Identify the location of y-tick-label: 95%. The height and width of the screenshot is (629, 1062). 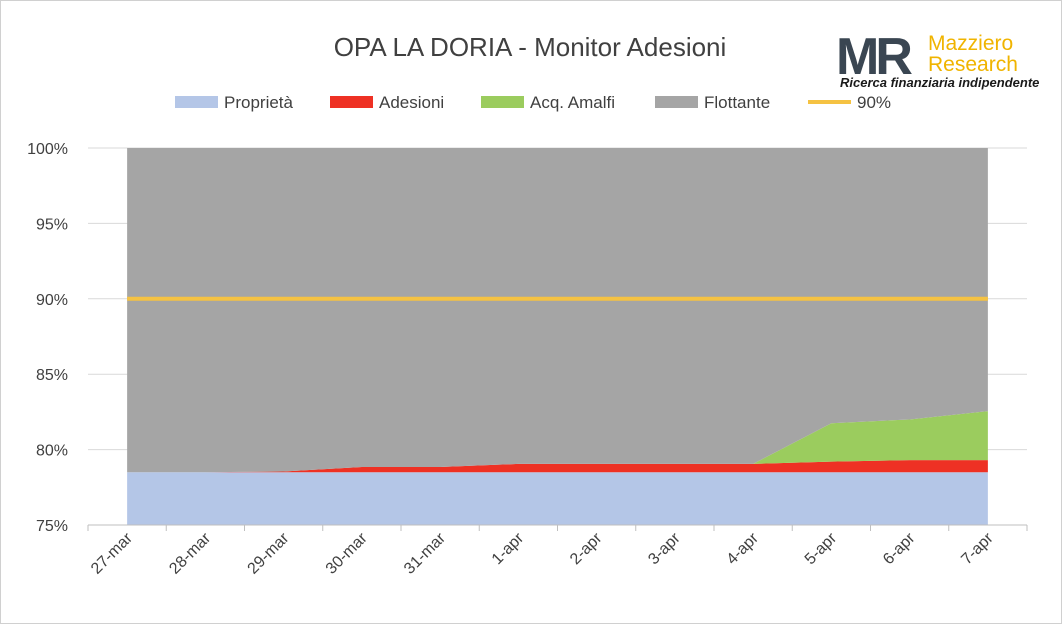
(52, 224).